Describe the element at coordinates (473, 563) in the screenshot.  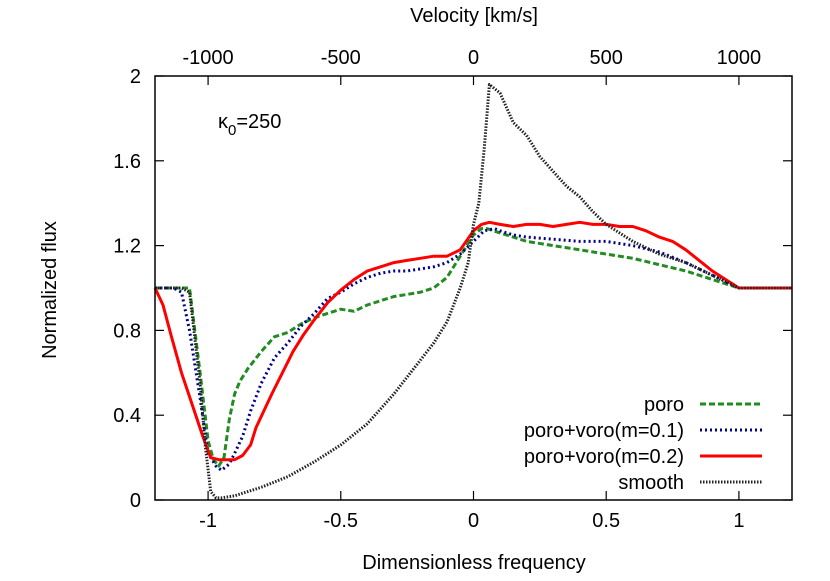
I see `bottom-axis-title: Dimensionless frequency` at that location.